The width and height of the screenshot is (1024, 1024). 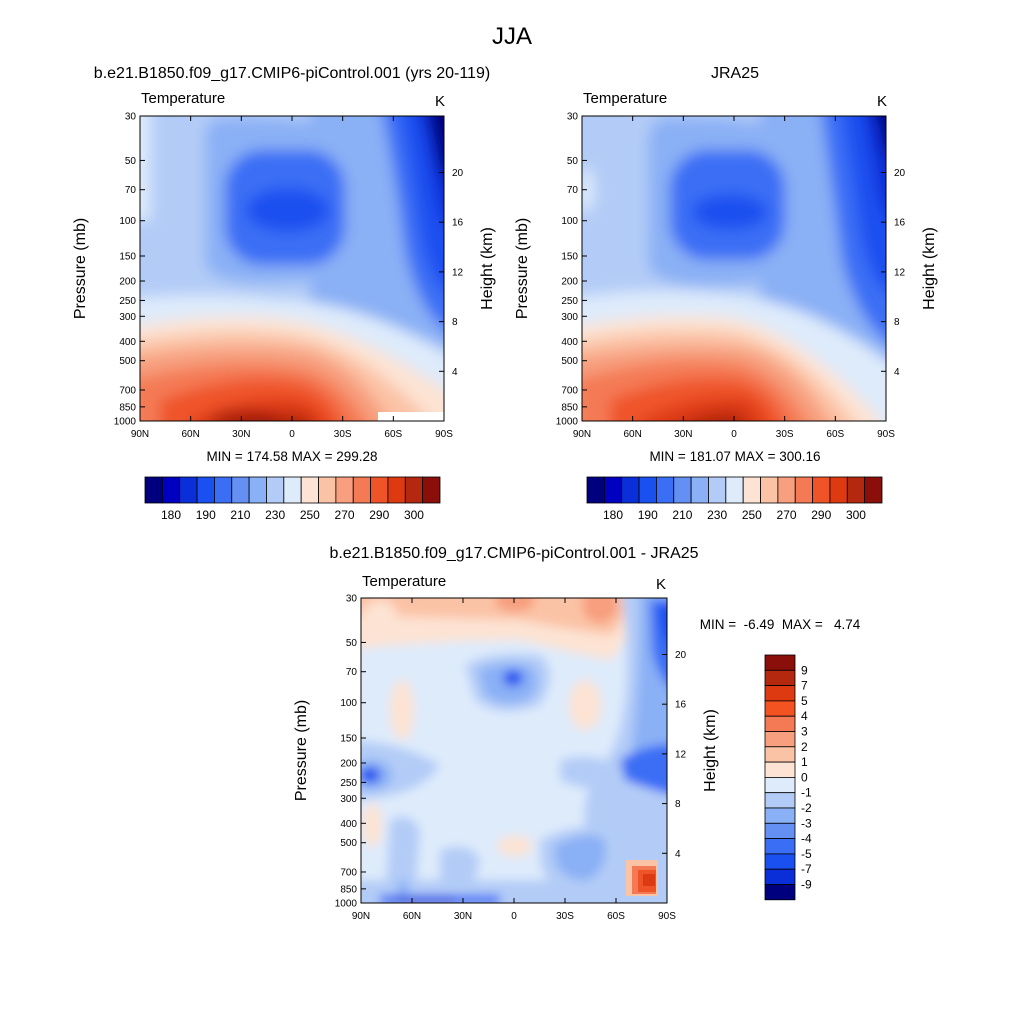 I want to click on chart-2-y-tick-label: 700, so click(x=348, y=872).